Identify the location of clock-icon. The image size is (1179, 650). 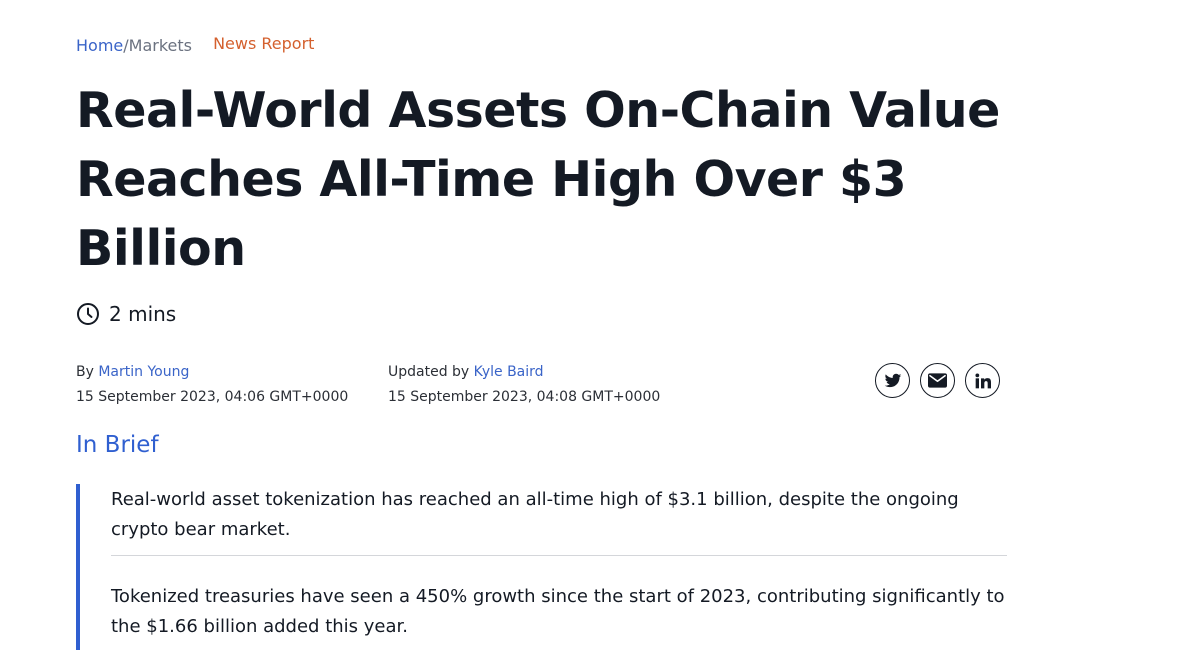
(88, 314).